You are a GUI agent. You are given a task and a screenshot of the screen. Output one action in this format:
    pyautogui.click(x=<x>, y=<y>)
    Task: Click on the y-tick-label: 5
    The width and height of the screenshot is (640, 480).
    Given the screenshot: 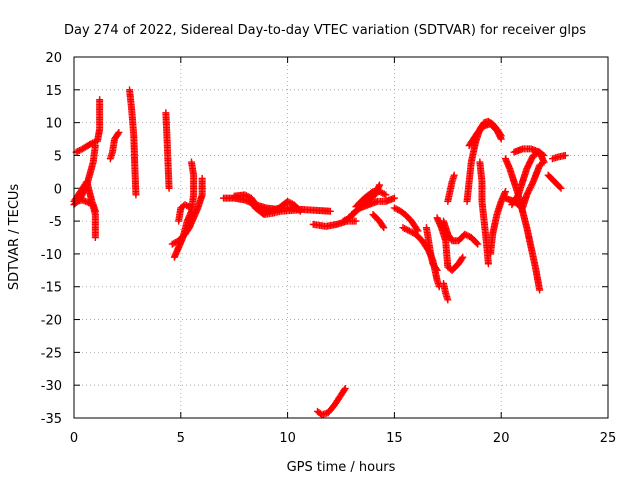 What is the action you would take?
    pyautogui.click(x=58, y=156)
    